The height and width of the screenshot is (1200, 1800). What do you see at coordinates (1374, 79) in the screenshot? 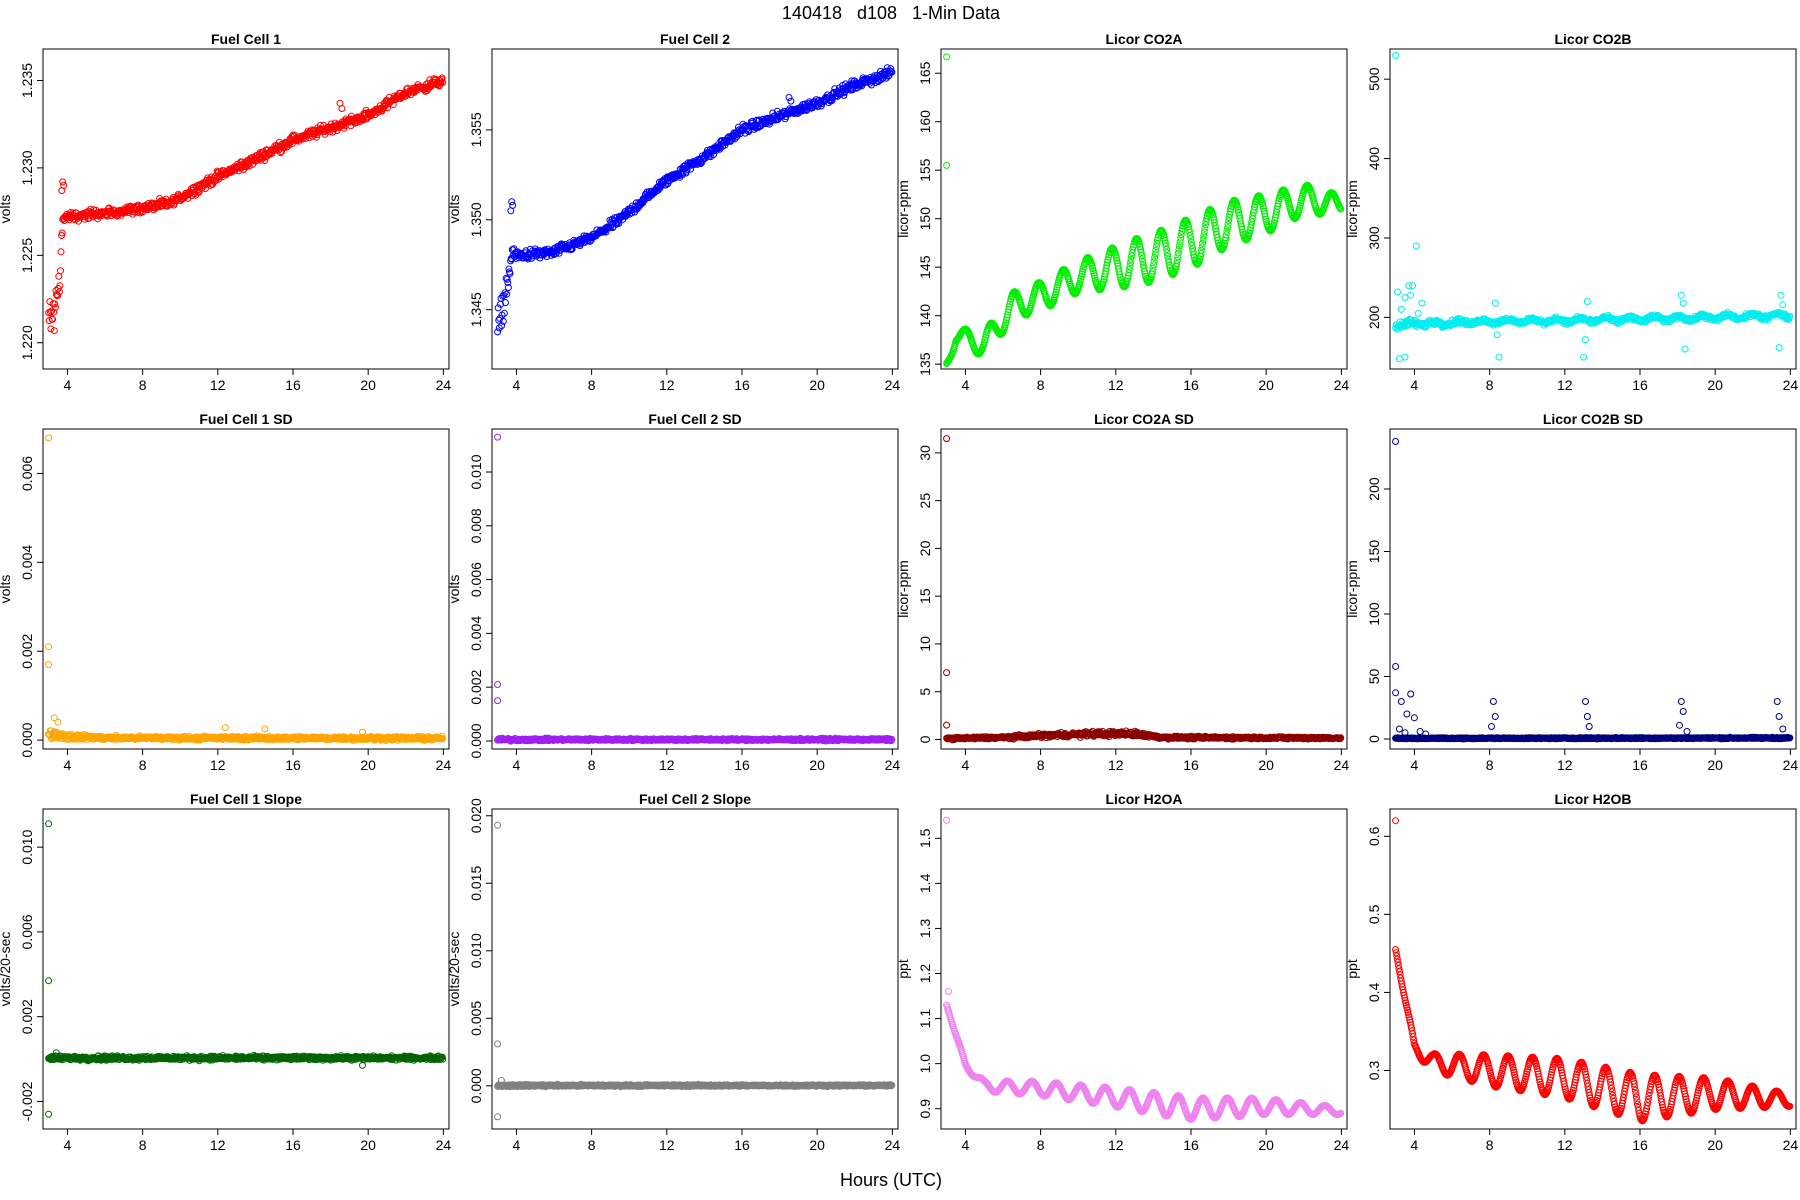
I see `y-tick-label: 500` at bounding box center [1374, 79].